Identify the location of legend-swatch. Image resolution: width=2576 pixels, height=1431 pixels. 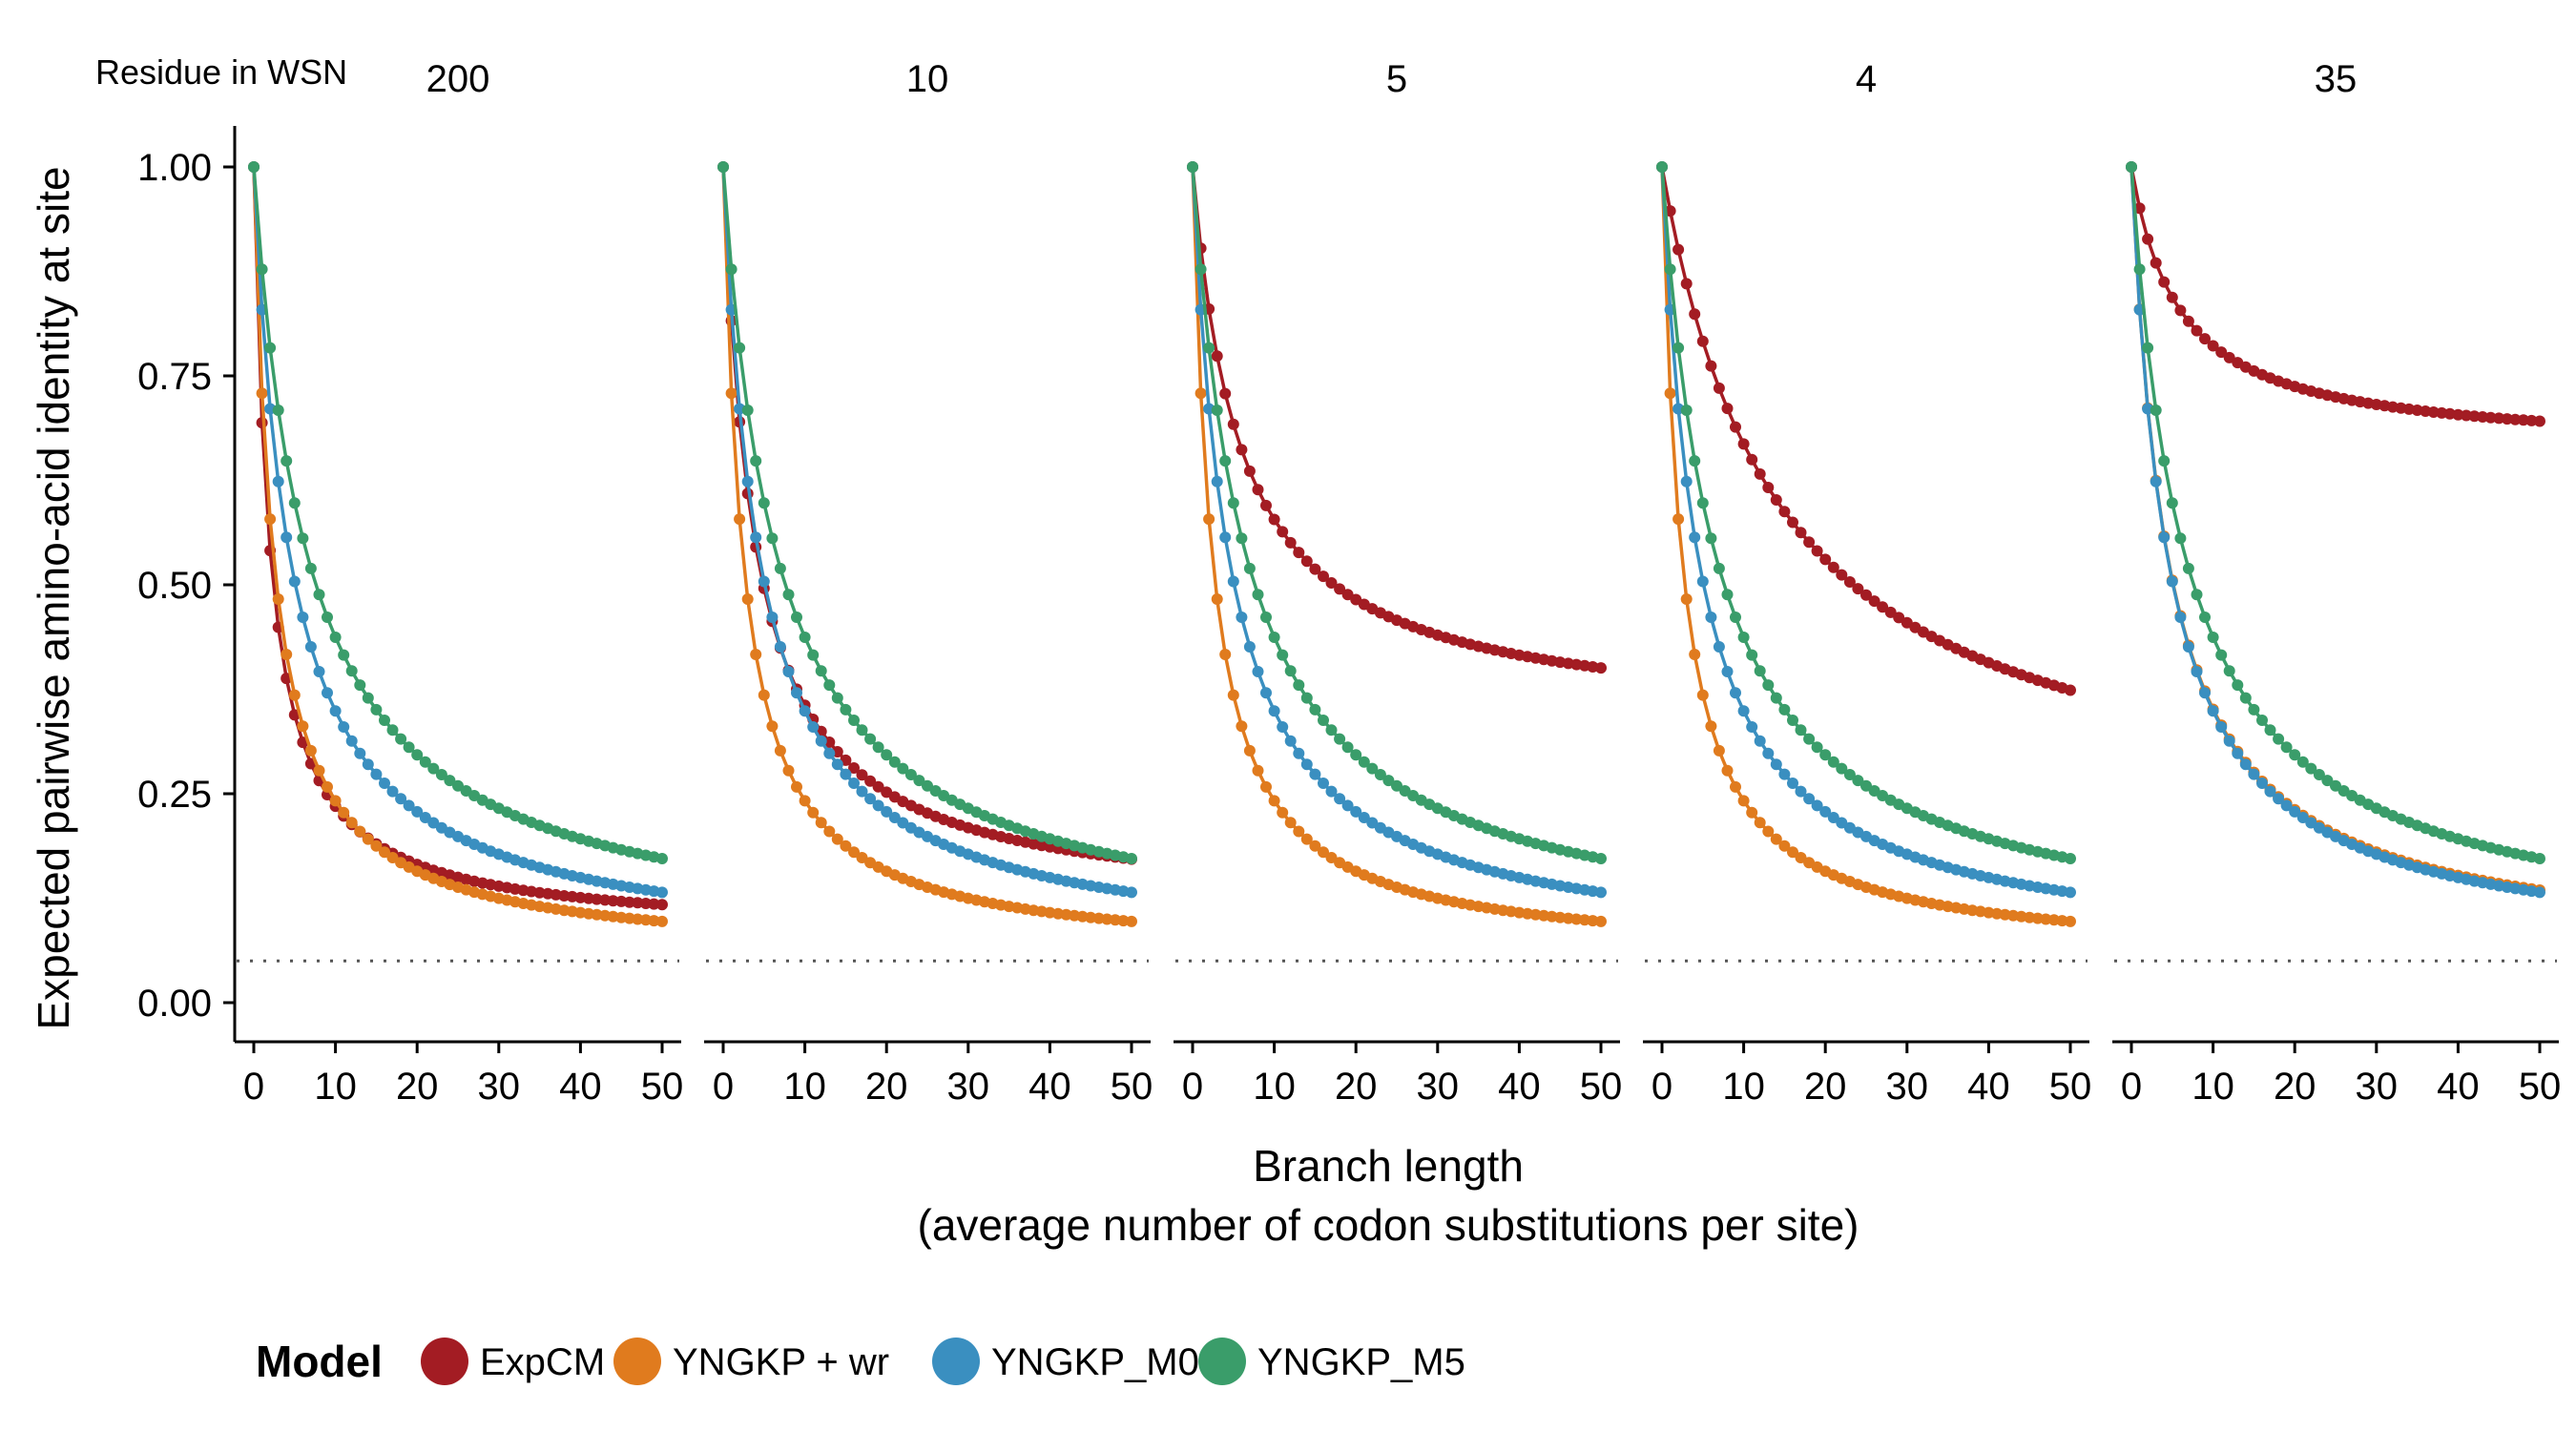
(956, 1361).